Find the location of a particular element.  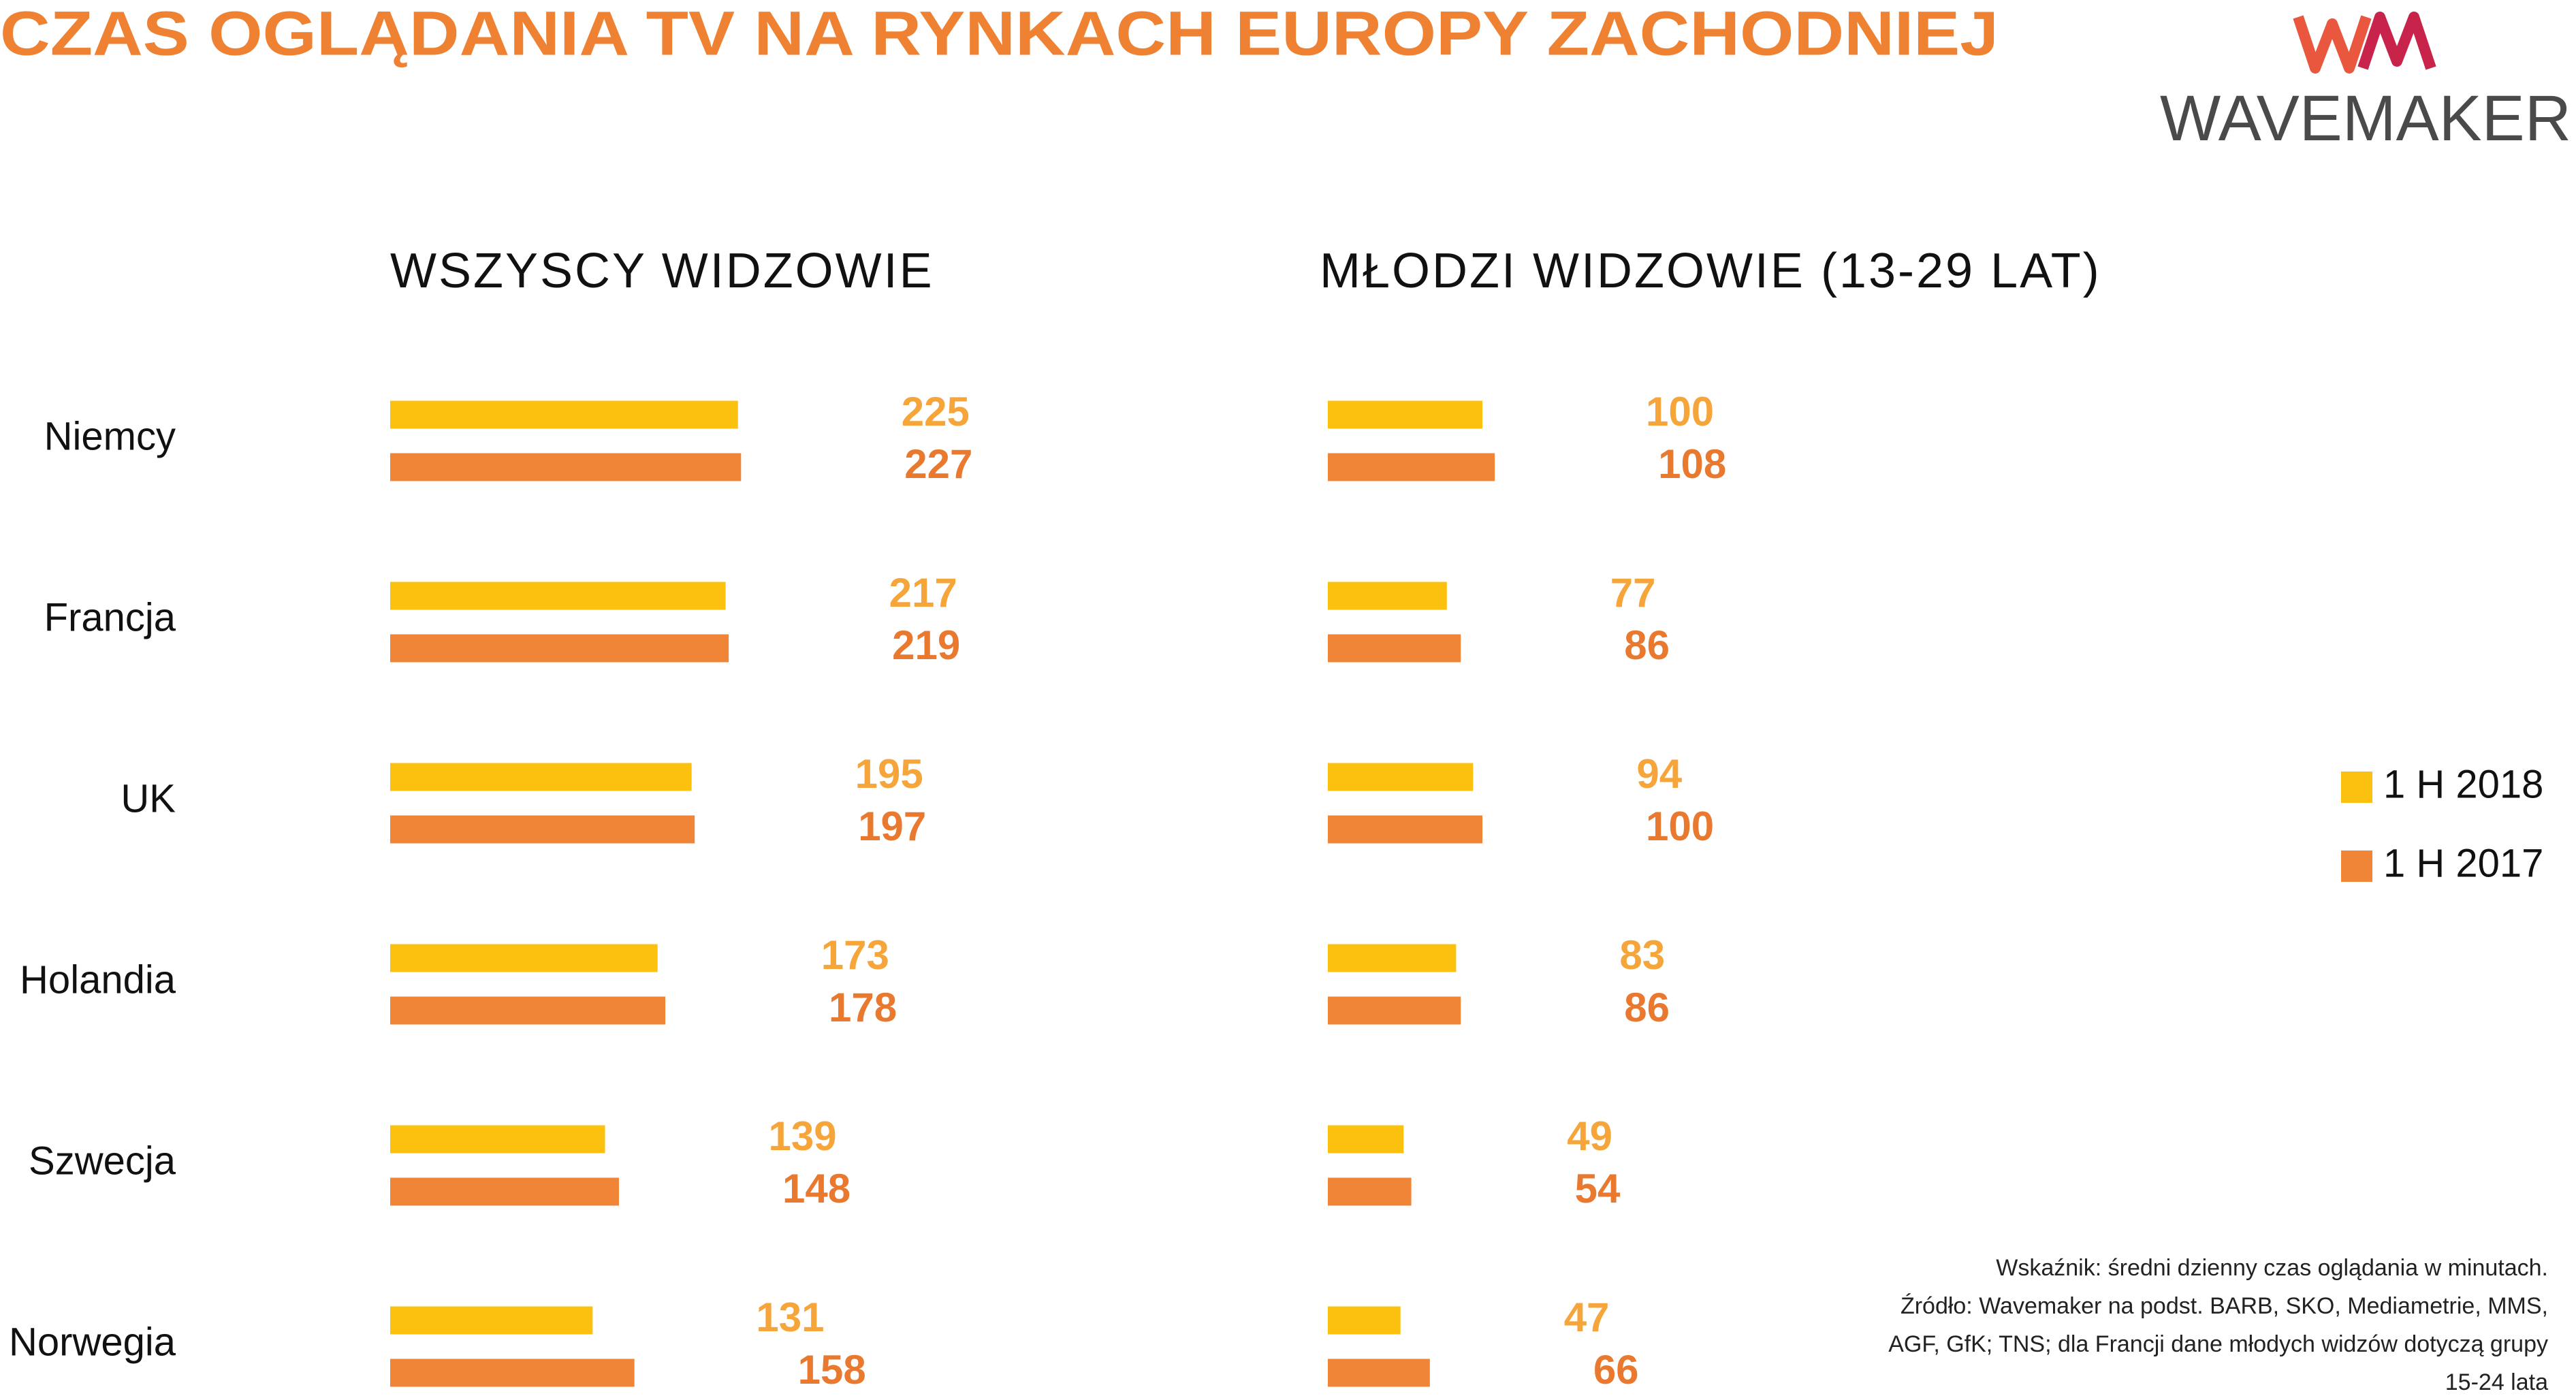

category-label: Niemcy is located at coordinates (110, 436).